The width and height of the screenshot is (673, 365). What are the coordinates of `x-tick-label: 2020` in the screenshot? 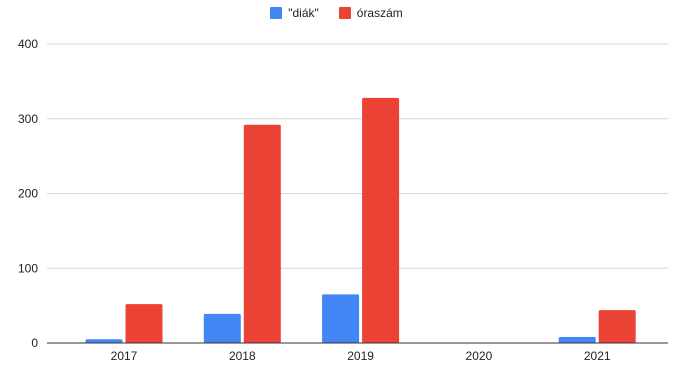 It's located at (479, 356).